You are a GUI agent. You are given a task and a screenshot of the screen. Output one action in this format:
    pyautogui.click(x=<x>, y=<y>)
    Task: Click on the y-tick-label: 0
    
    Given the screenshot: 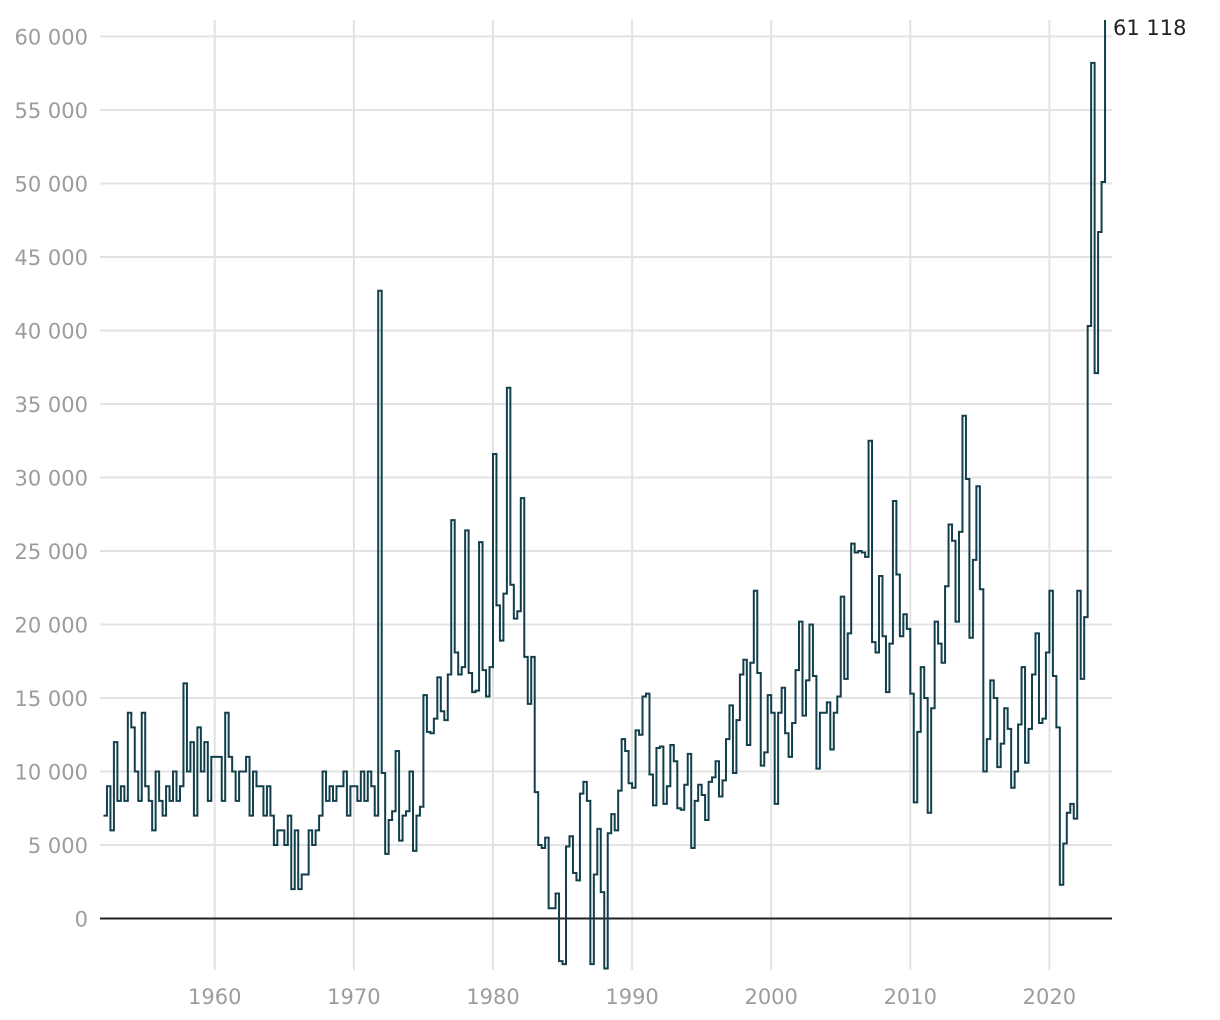 What is the action you would take?
    pyautogui.click(x=81, y=920)
    